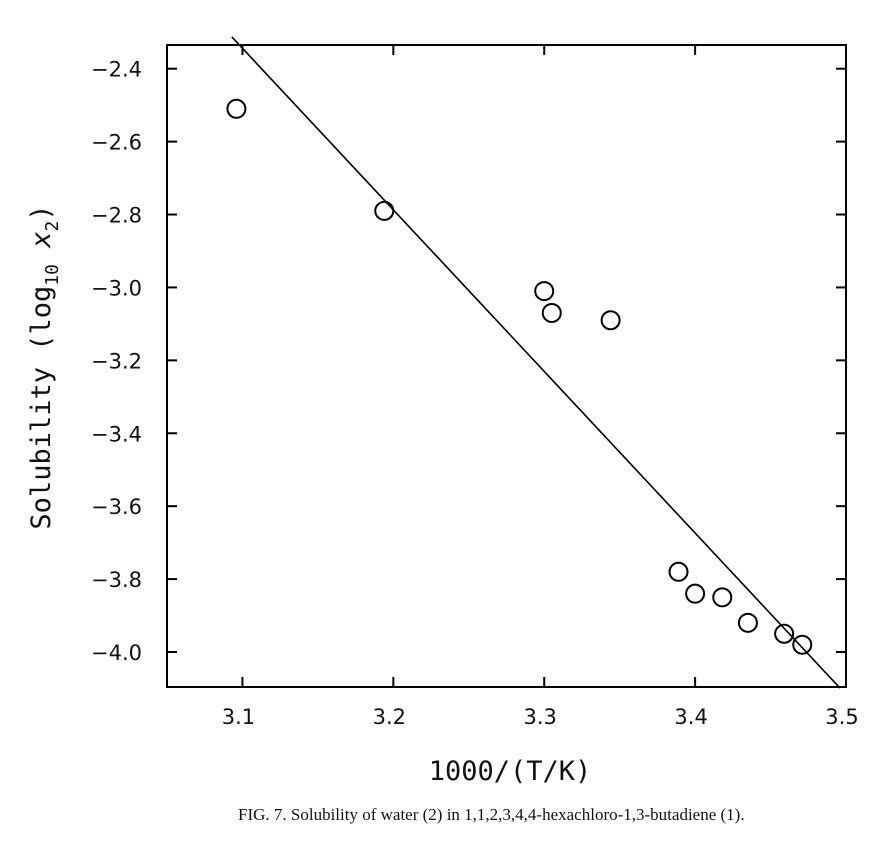 This screenshot has width=895, height=844. What do you see at coordinates (52, 275) in the screenshot?
I see `y-axis-title-sub1: 10` at bounding box center [52, 275].